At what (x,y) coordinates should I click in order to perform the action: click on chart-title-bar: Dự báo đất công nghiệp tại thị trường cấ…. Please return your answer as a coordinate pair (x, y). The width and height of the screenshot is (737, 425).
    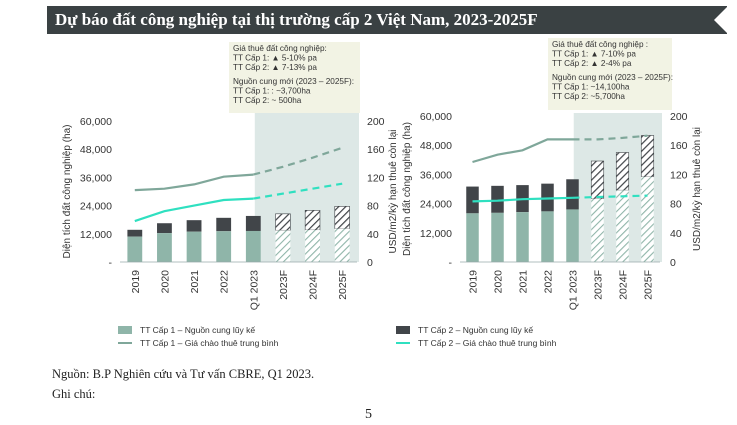
    Looking at the image, I should click on (387, 20).